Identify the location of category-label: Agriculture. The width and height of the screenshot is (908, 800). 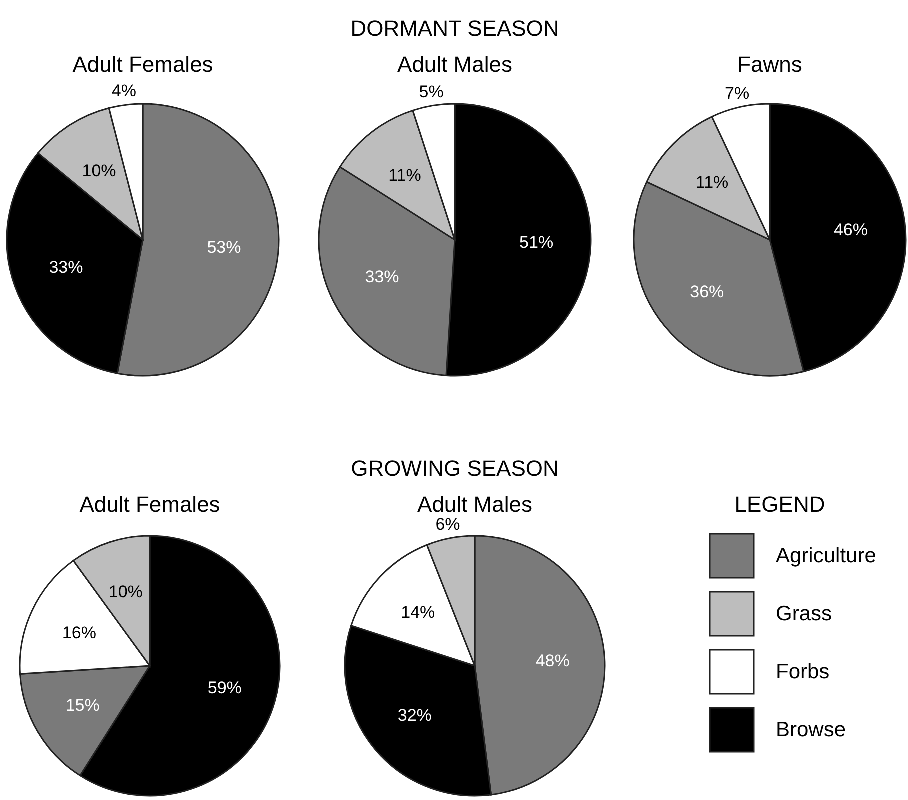
(826, 556).